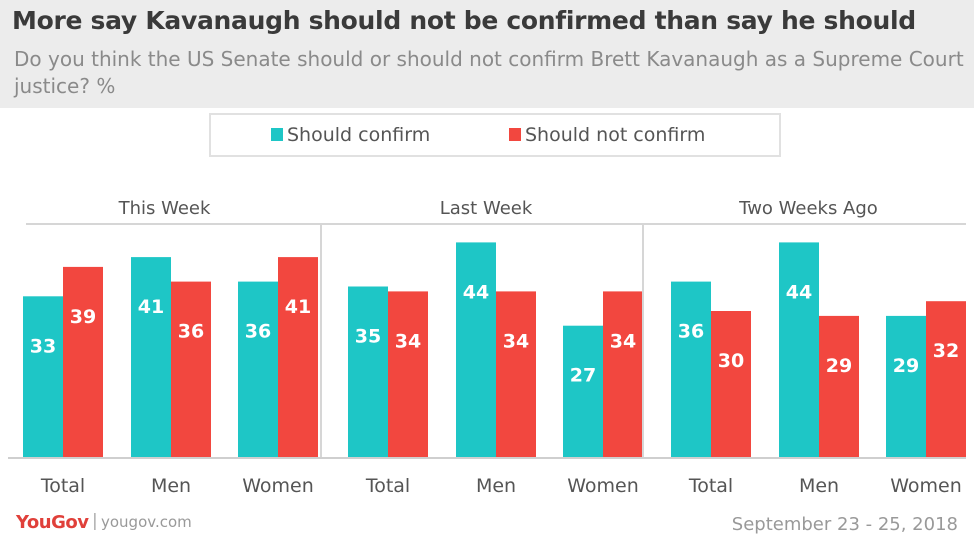  What do you see at coordinates (258, 332) in the screenshot?
I see `data-label-this-week-women-confirm: 36` at bounding box center [258, 332].